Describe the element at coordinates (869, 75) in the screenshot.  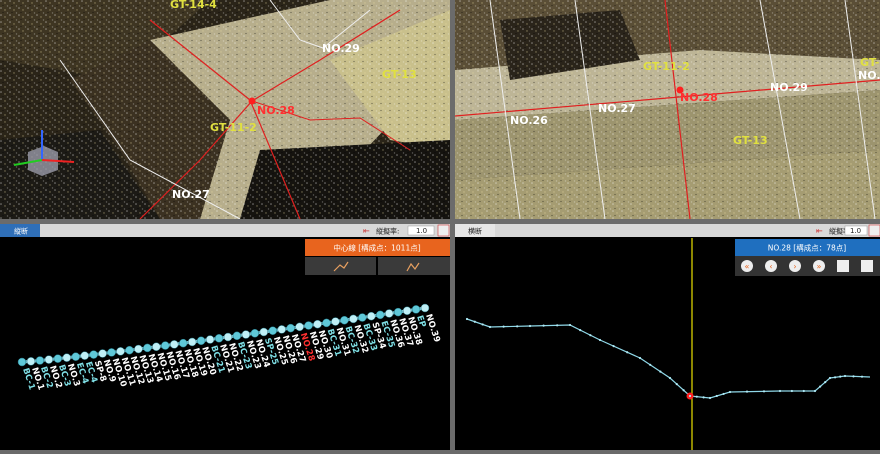
I see `map-label: NO.3` at that location.